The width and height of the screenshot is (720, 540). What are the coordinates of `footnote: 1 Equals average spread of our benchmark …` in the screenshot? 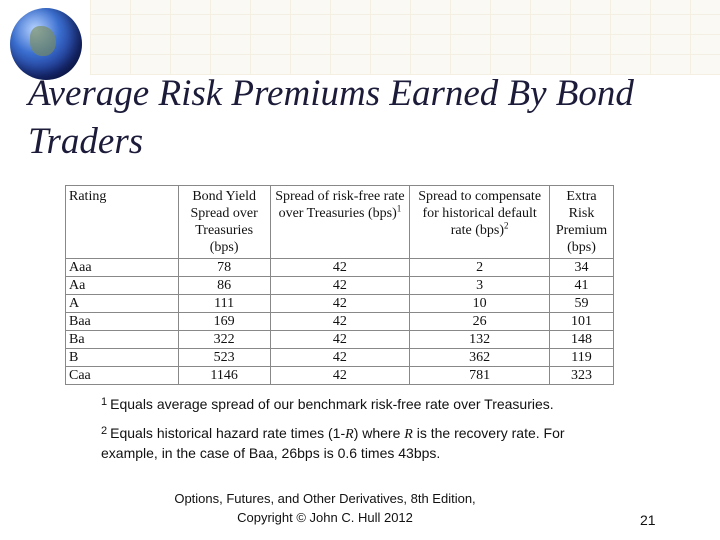 It's located at (361, 403).